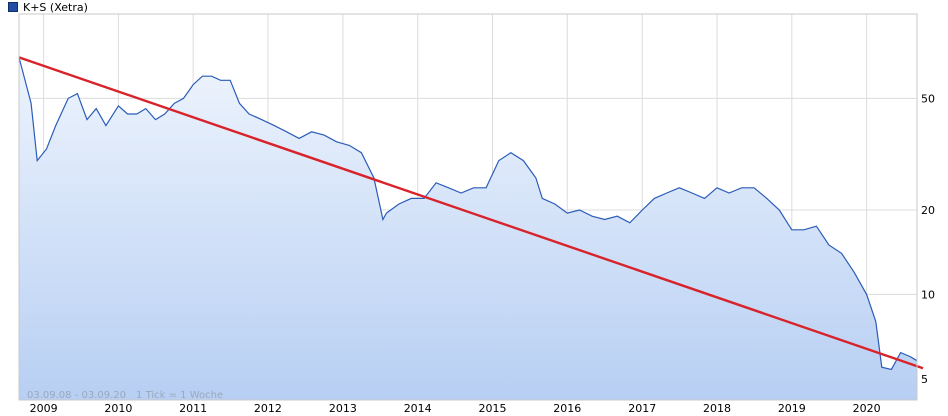 The height and width of the screenshot is (416, 948). What do you see at coordinates (418, 408) in the screenshot?
I see `x-tick-label: 2014` at bounding box center [418, 408].